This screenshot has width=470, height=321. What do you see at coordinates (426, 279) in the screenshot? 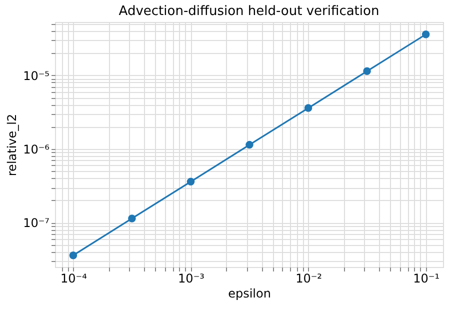
I see `x-tick-label: 10⁻¹` at bounding box center [426, 279].